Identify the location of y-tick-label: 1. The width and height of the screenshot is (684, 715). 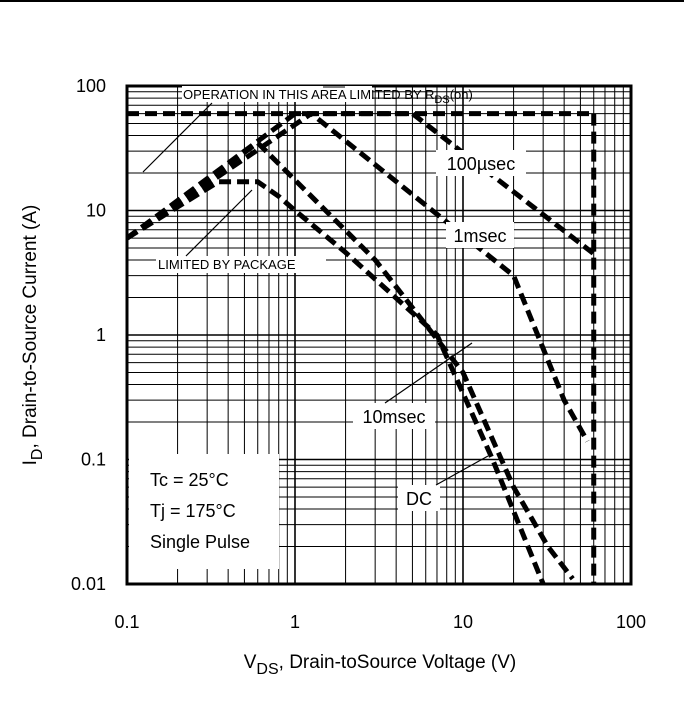
(101, 335).